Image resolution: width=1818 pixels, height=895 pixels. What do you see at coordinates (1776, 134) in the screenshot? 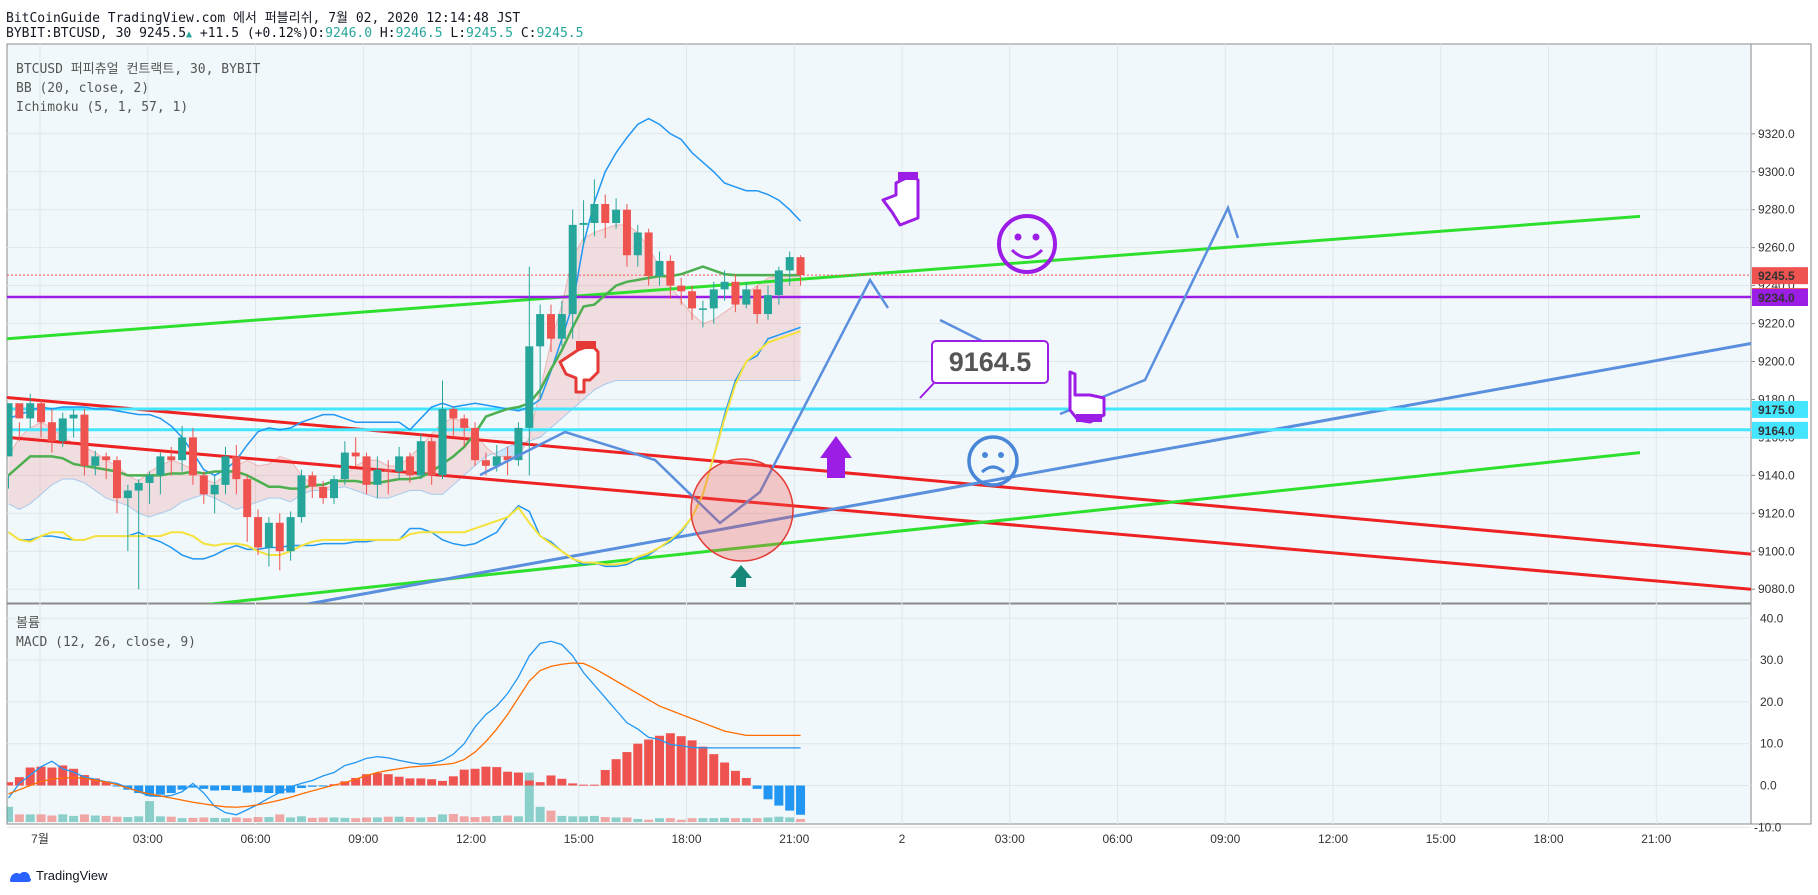
I see `y-tick-label: 9320.0` at bounding box center [1776, 134].